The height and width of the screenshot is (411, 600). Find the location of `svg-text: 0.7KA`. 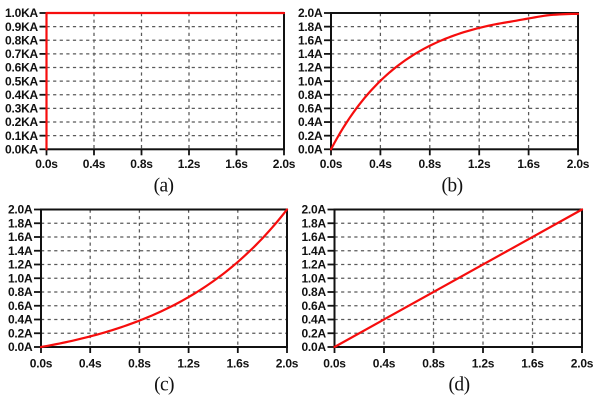

svg-text: 0.7KA is located at coordinates (22, 54).